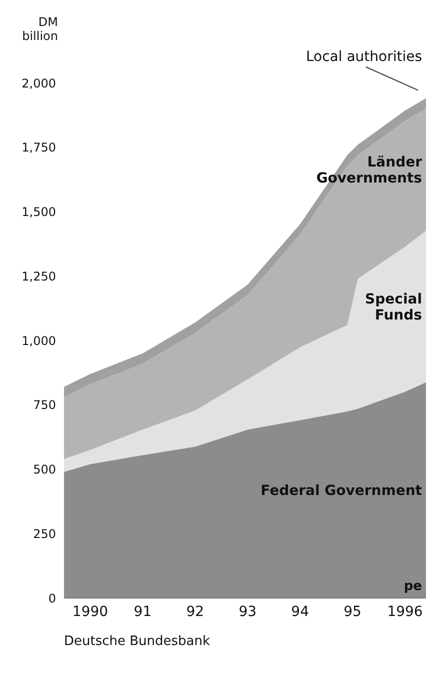 This screenshot has height=696, width=440. Describe the element at coordinates (393, 308) in the screenshot. I see `series-label: Special Funds` at that location.